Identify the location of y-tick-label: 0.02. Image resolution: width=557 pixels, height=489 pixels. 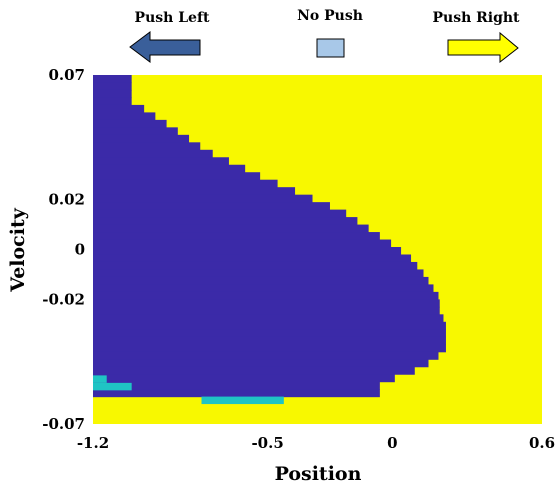
(66, 200).